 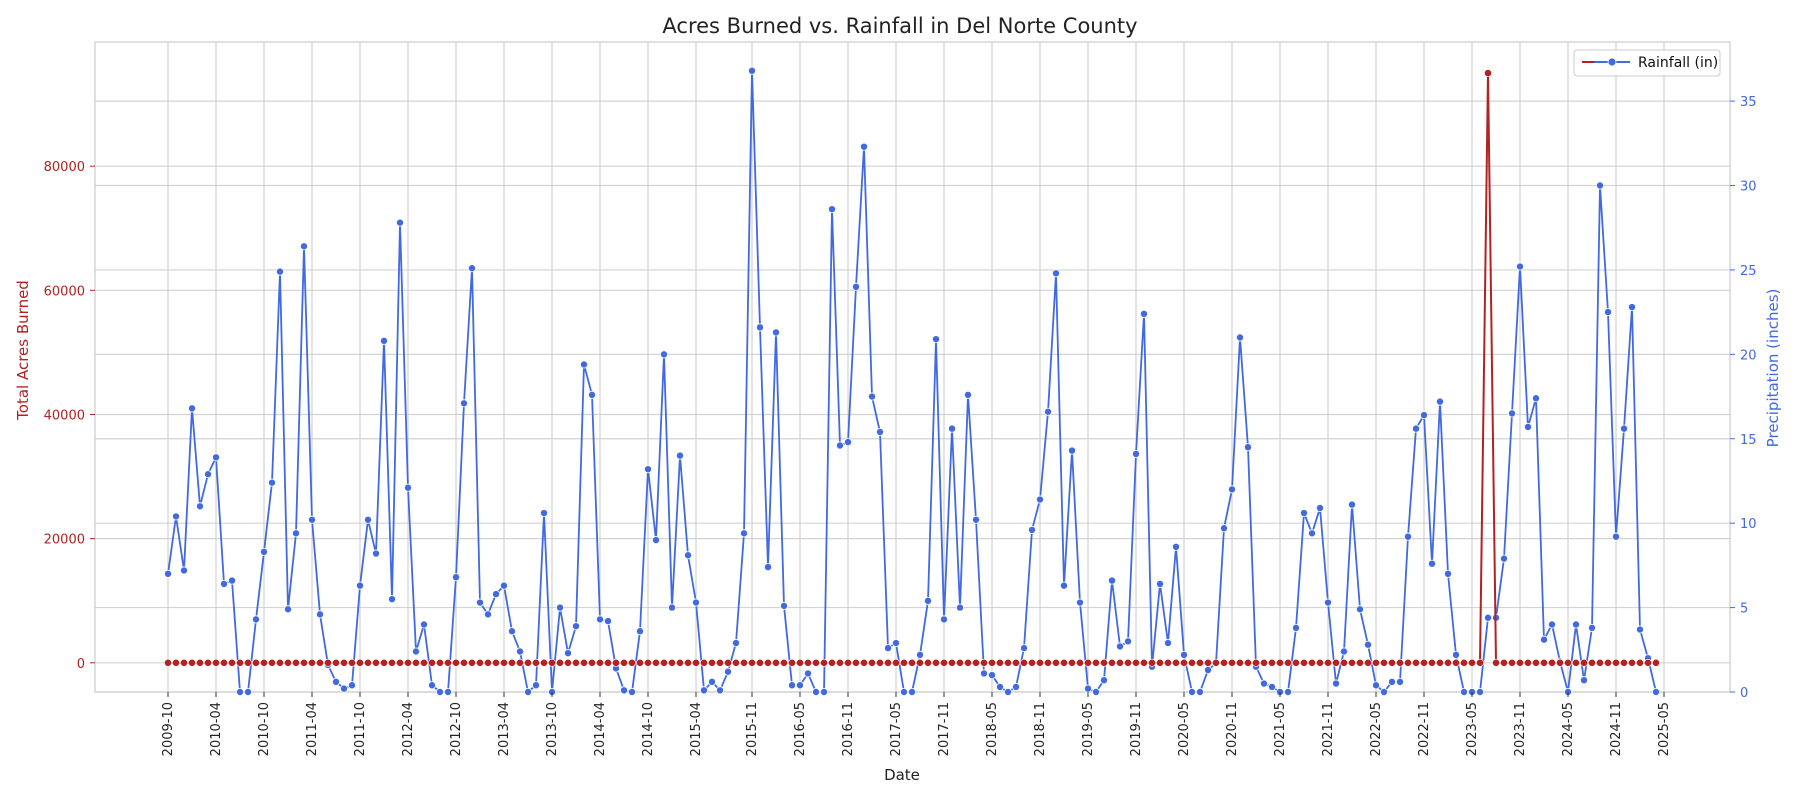 What do you see at coordinates (504, 729) in the screenshot?
I see `x-tick-label-7: 2013-04` at bounding box center [504, 729].